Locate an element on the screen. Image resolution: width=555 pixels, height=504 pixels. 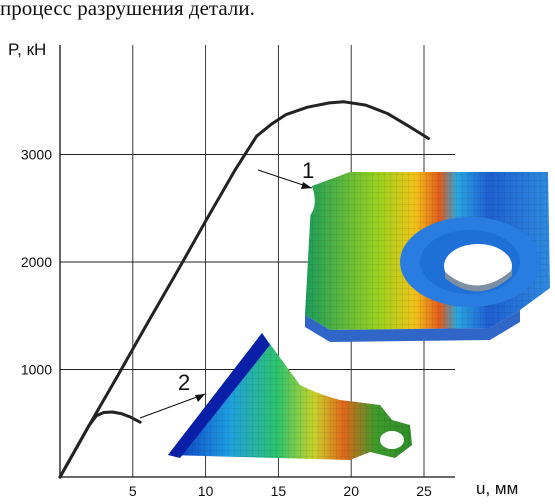
x-axis-label: u, мм is located at coordinates (497, 488).